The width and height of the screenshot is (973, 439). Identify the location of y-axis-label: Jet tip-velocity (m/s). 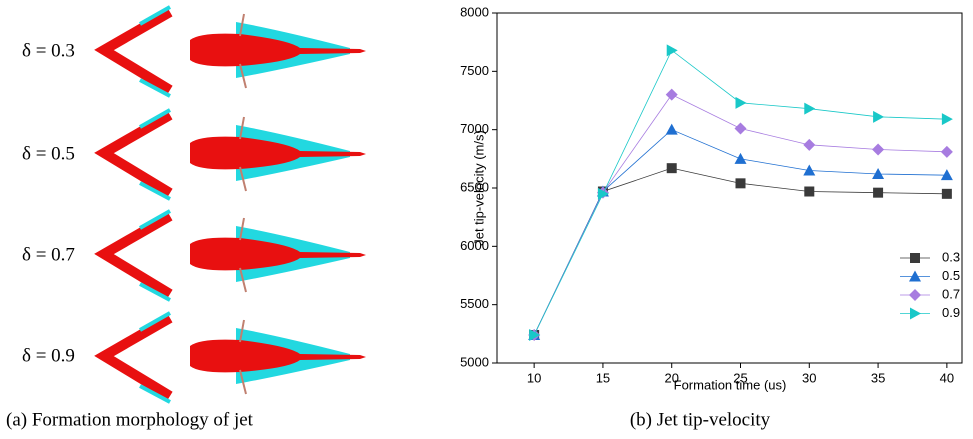
(478, 188).